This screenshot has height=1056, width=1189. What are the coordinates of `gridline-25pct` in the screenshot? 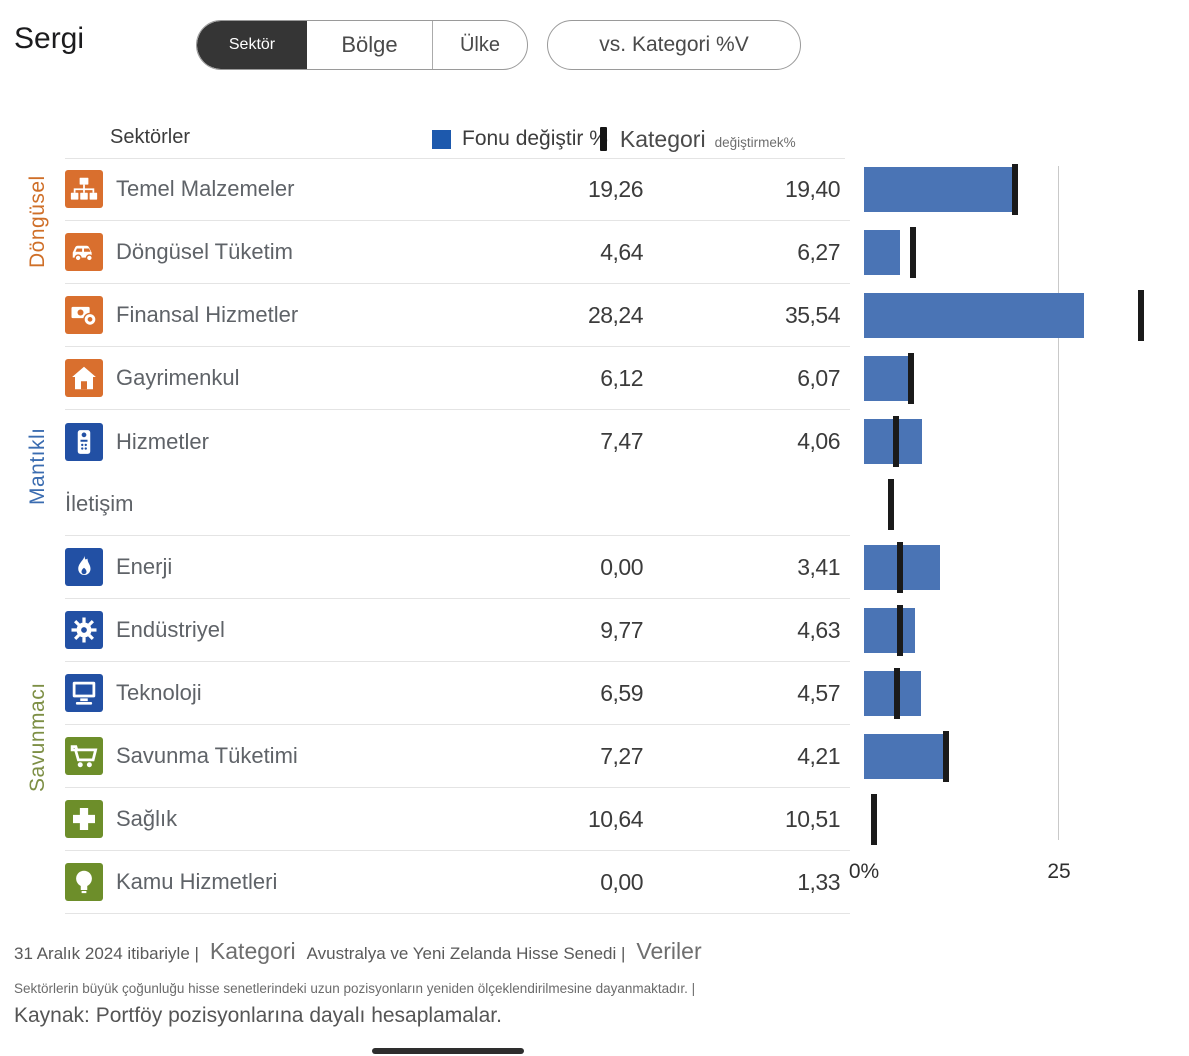 It's located at (1058, 503).